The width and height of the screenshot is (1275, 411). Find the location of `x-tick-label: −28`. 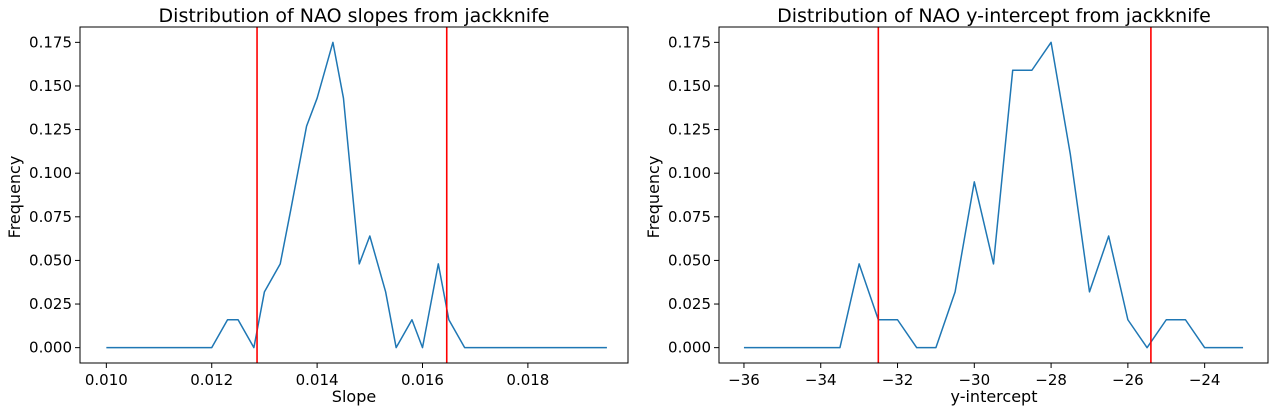

x-tick-label: −28 is located at coordinates (1051, 380).